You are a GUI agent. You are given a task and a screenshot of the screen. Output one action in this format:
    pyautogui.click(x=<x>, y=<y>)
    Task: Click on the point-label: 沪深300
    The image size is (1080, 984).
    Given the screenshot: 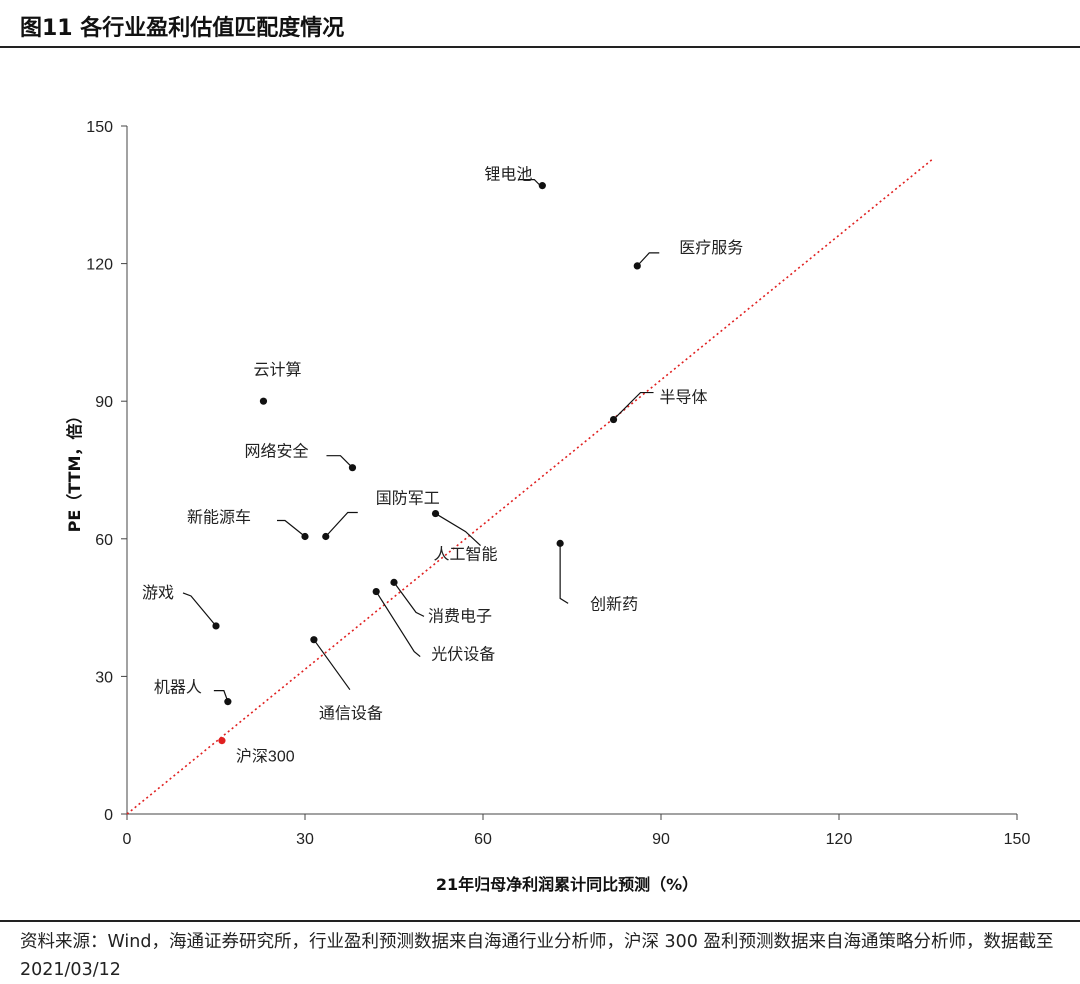 What is the action you would take?
    pyautogui.click(x=265, y=757)
    